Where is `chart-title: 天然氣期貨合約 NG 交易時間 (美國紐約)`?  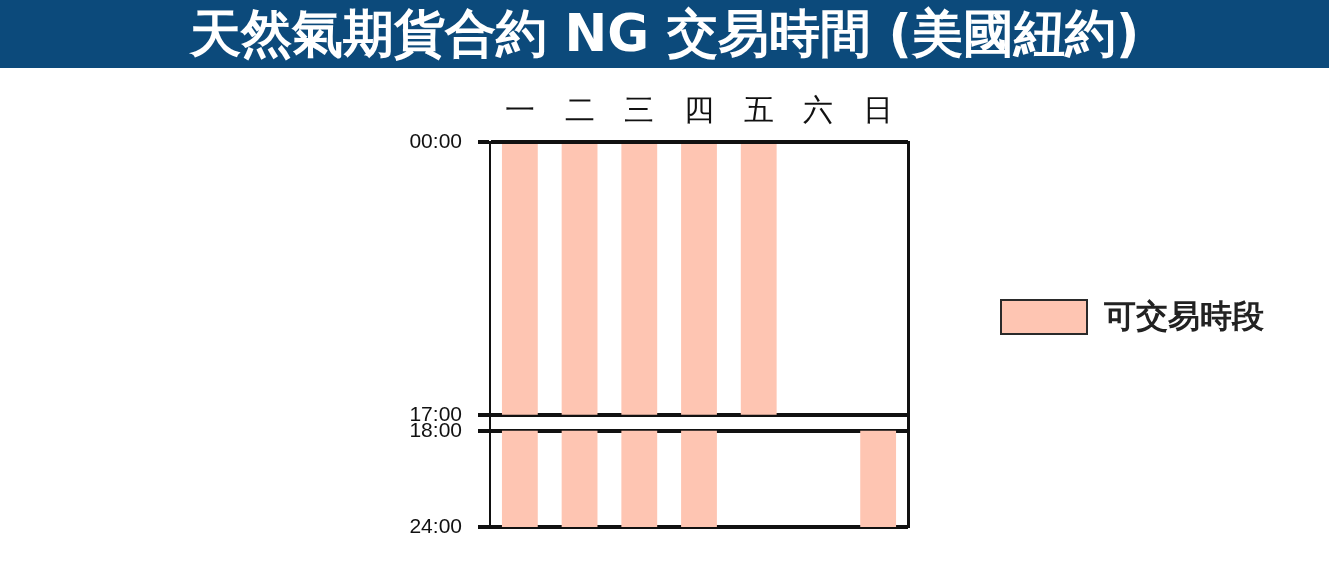
chart-title: 天然氣期貨合約 NG 交易時間 (美國紐約) is located at coordinates (664, 34).